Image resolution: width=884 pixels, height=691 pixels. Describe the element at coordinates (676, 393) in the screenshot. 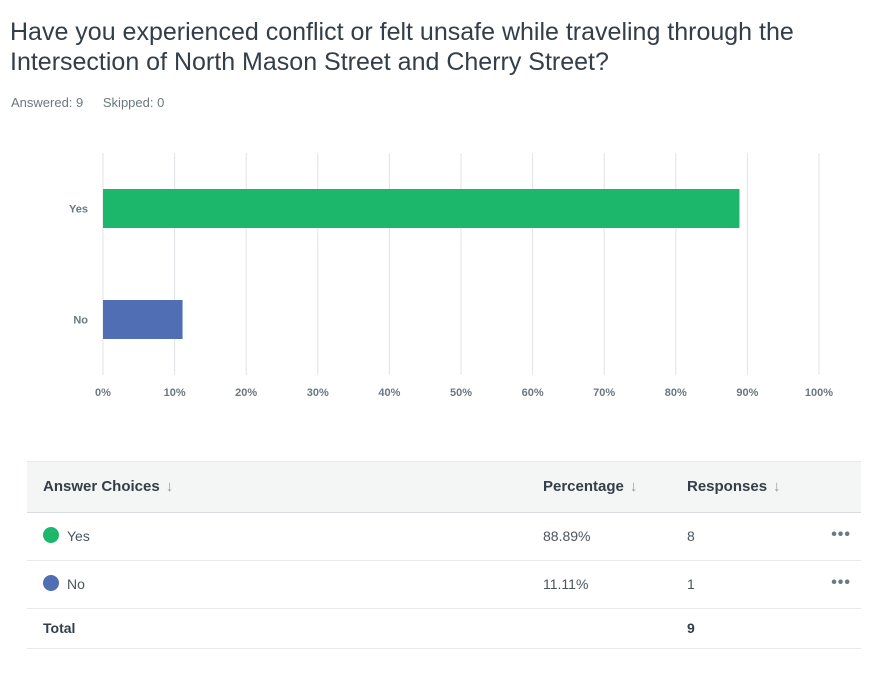

I see `x-tick-label: 80%` at that location.